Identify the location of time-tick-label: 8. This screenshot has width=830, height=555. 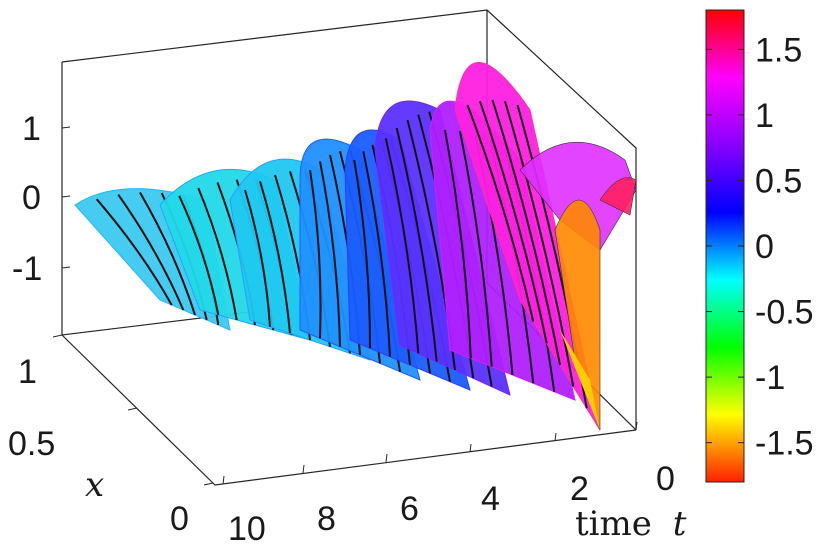
(326, 519).